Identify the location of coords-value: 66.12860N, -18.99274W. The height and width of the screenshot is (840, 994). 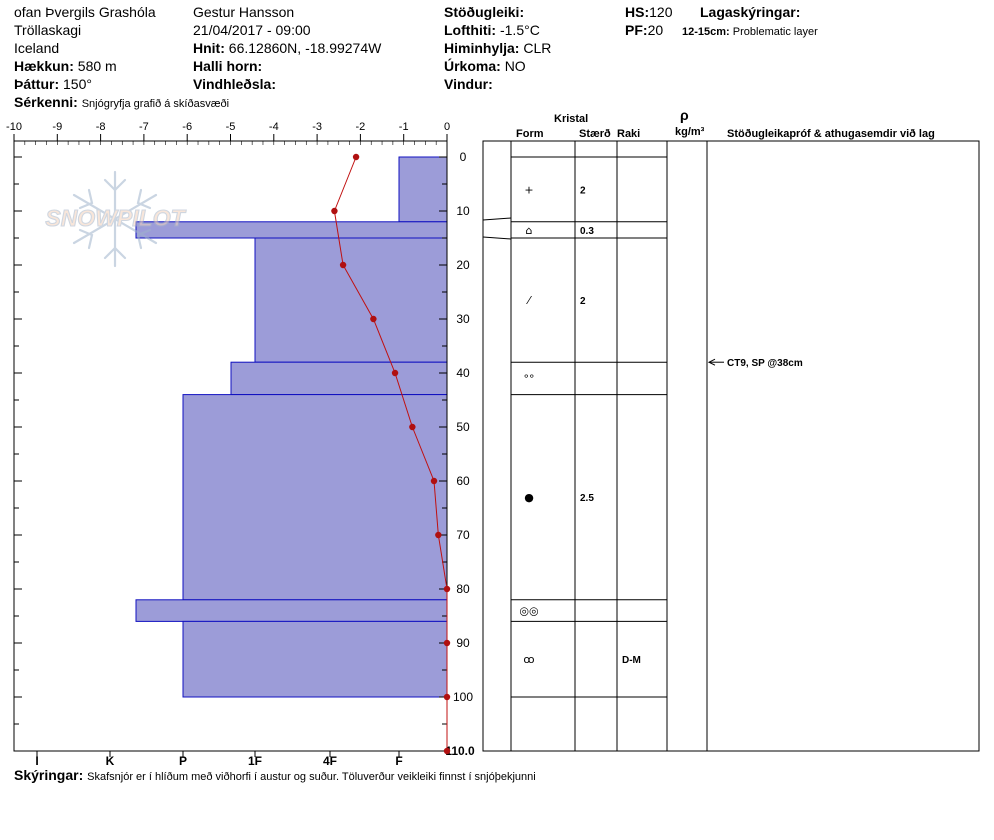
(305, 48).